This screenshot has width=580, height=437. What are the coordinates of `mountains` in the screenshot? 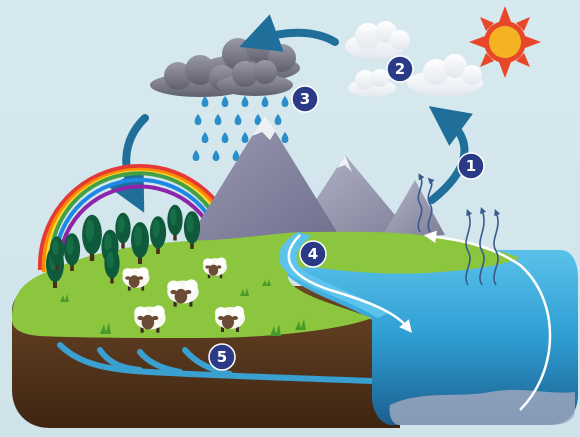 It's located at (315, 180).